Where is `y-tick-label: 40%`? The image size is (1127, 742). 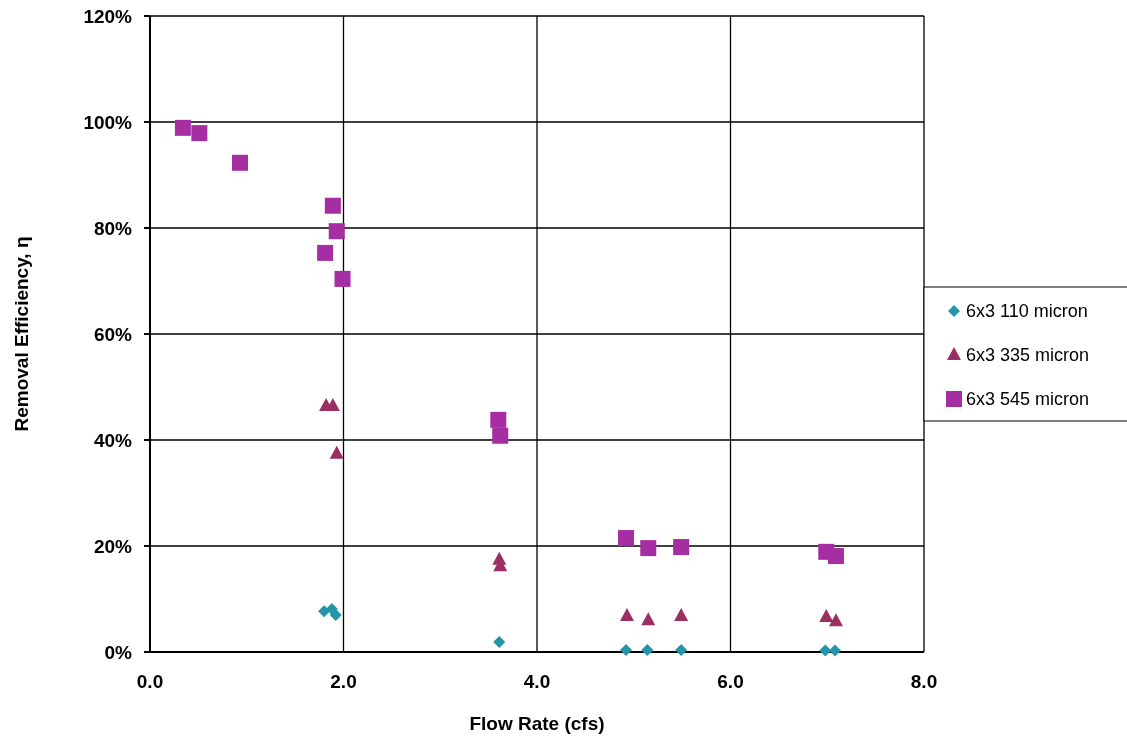
y-tick-label: 40% is located at coordinates (113, 440).